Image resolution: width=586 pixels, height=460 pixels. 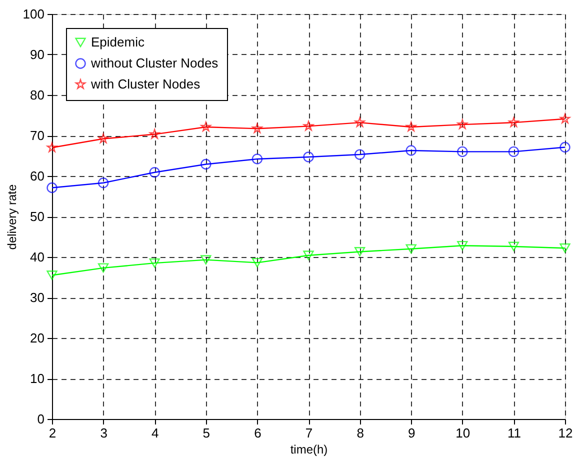 What do you see at coordinates (258, 433) in the screenshot?
I see `x-tick-label: 6` at bounding box center [258, 433].